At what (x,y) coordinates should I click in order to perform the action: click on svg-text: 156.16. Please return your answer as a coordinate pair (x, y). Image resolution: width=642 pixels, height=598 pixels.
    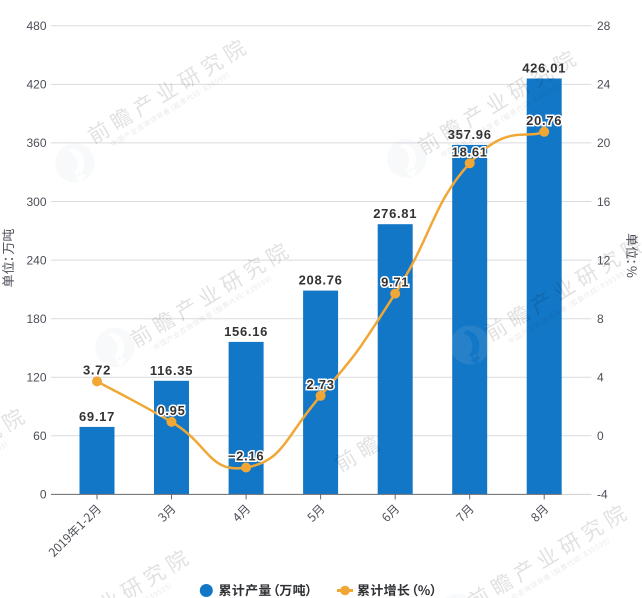
    Looking at the image, I should click on (246, 331).